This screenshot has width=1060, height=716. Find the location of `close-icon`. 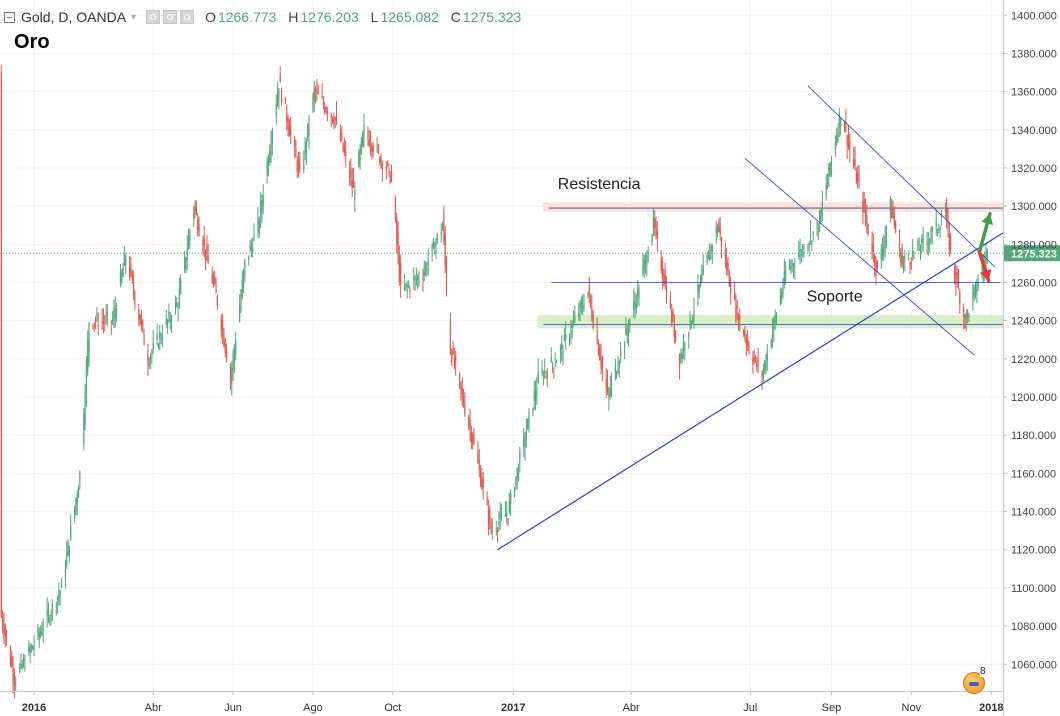

close-icon is located at coordinates (187, 17).